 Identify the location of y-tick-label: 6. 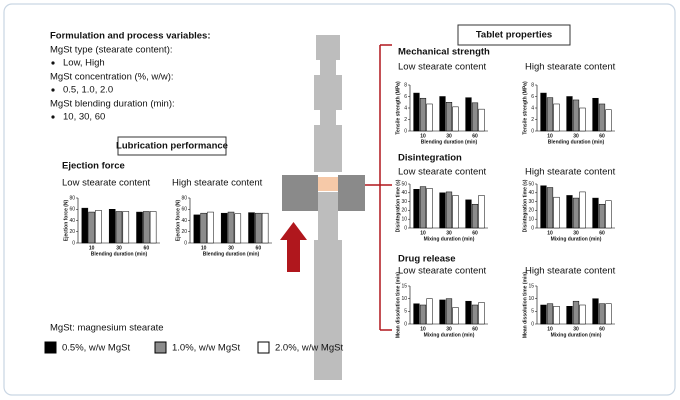
(405, 97).